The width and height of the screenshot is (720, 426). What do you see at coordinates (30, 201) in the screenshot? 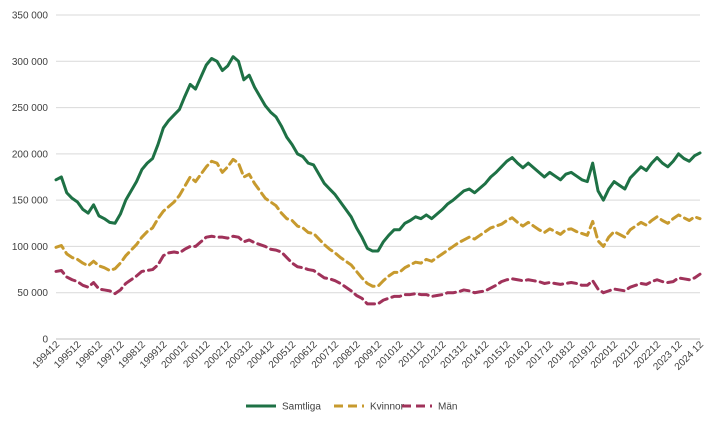
I see `y-tick-label: 150 000` at bounding box center [30, 201].